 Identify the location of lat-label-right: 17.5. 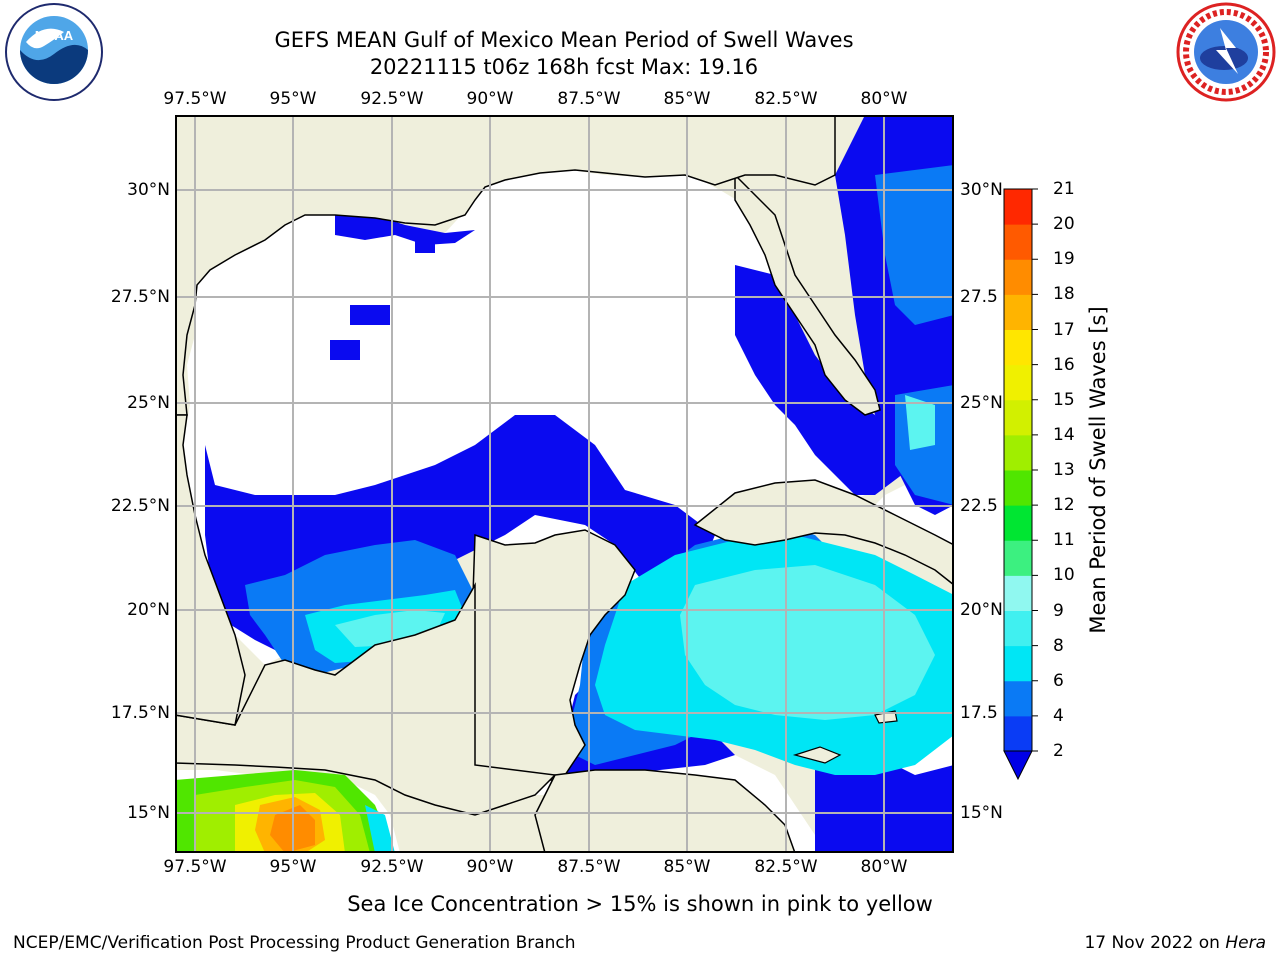
(979, 713).